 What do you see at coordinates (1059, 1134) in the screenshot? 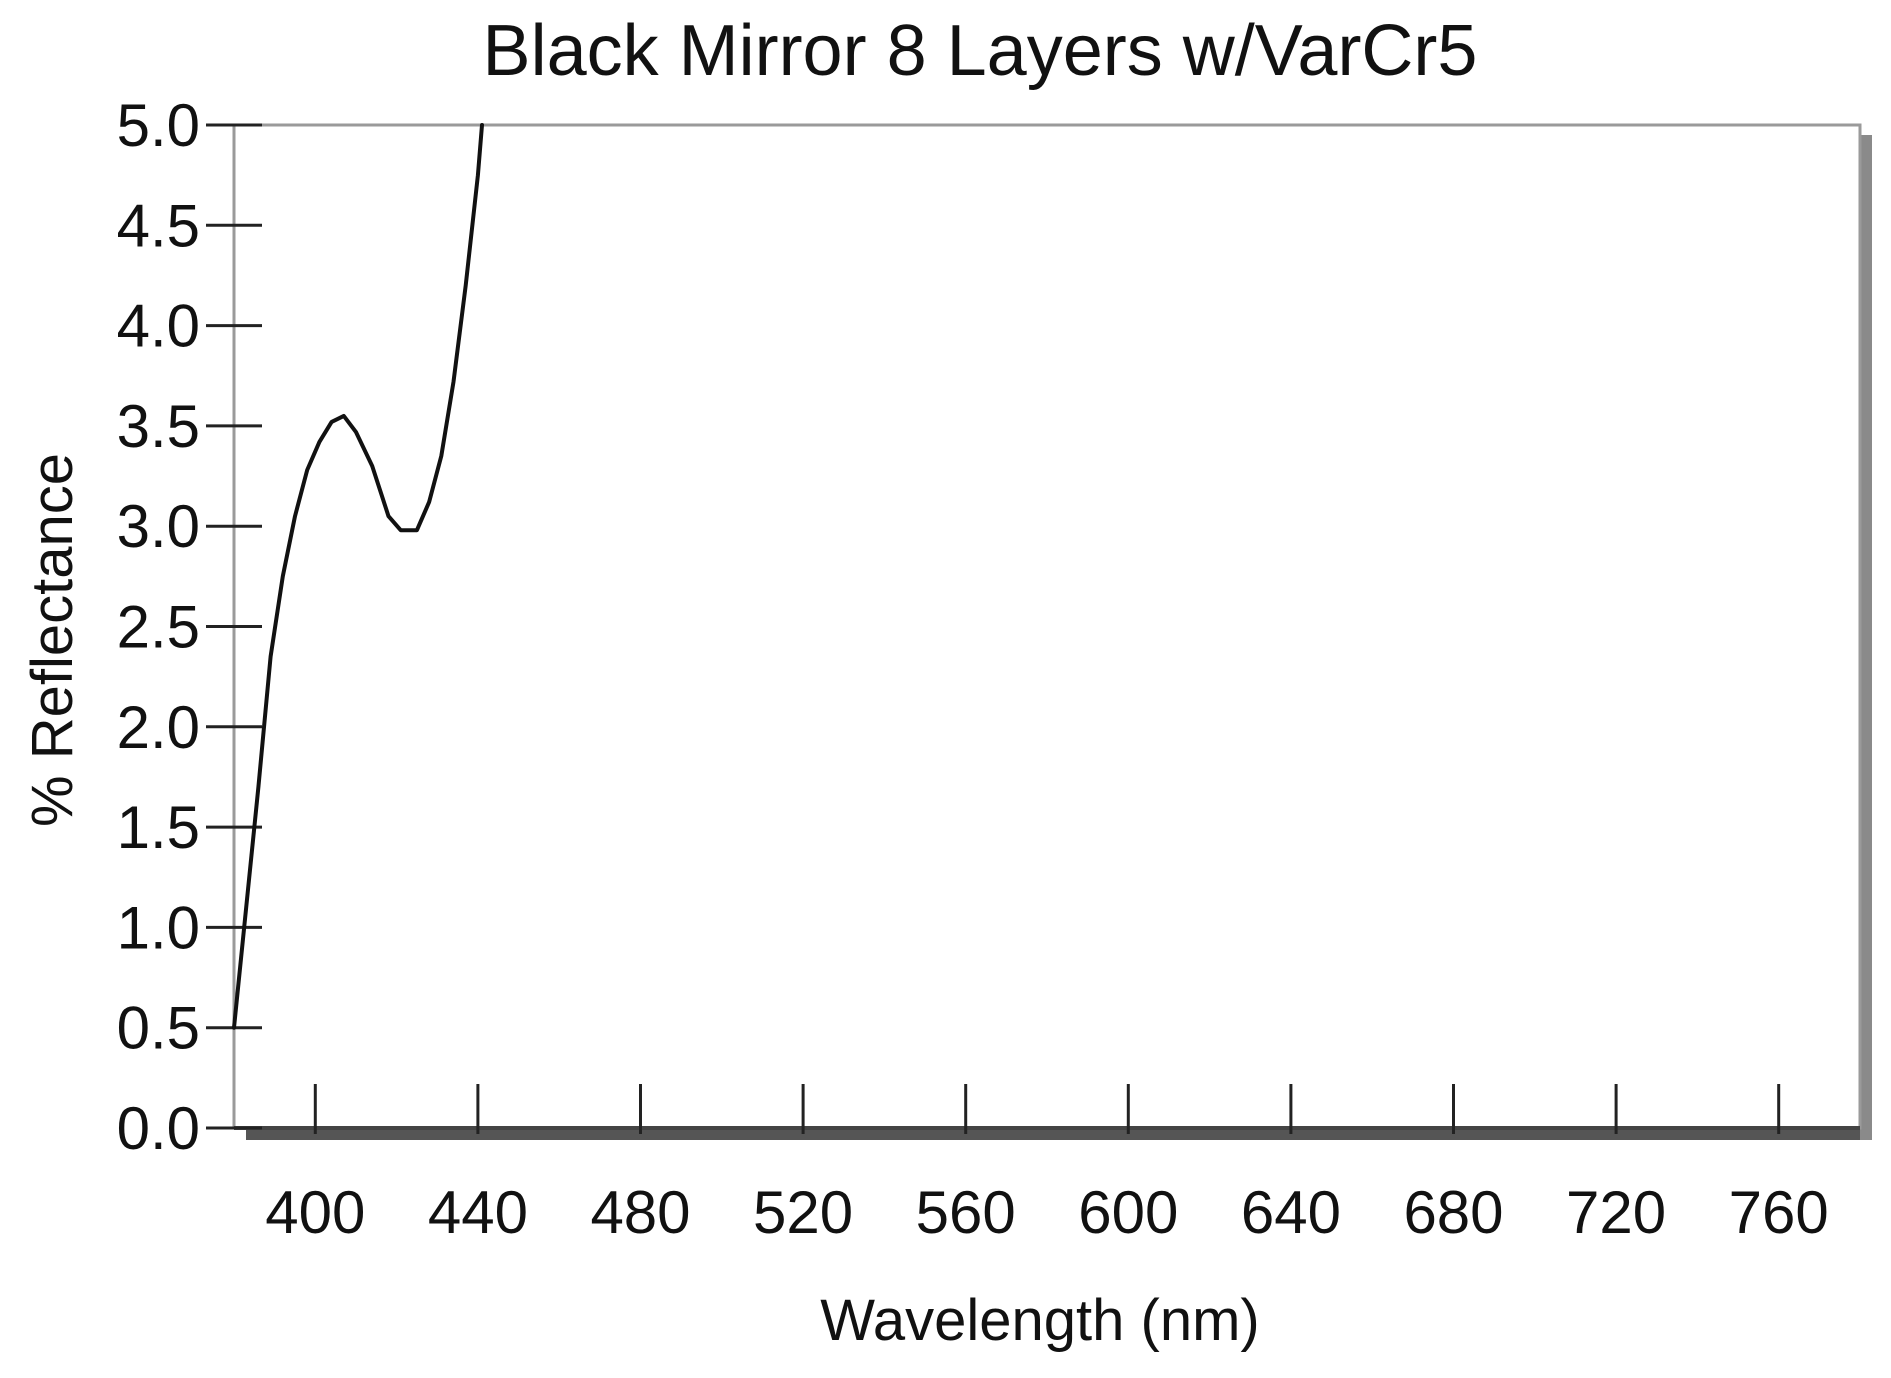
I see `frame-shadow-bottom` at bounding box center [1059, 1134].